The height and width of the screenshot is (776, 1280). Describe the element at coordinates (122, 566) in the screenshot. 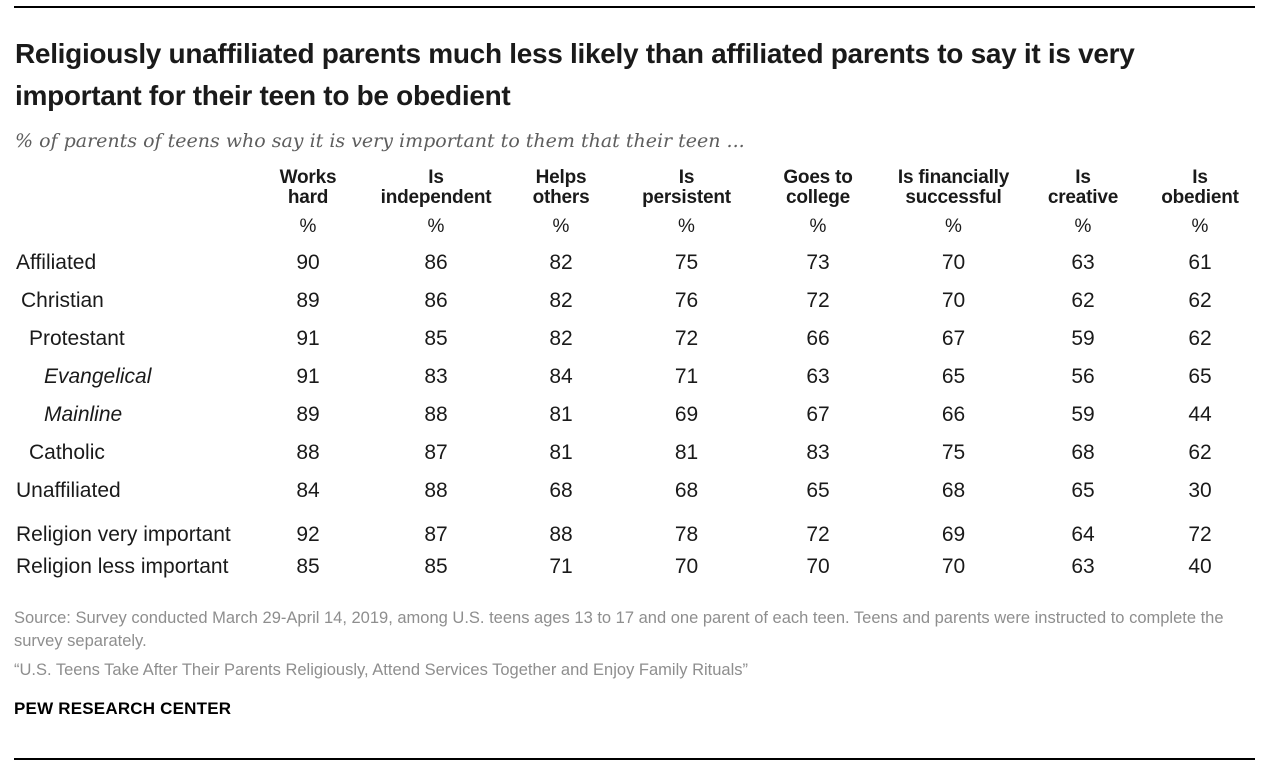

I see `row-label: Religion less important` at that location.